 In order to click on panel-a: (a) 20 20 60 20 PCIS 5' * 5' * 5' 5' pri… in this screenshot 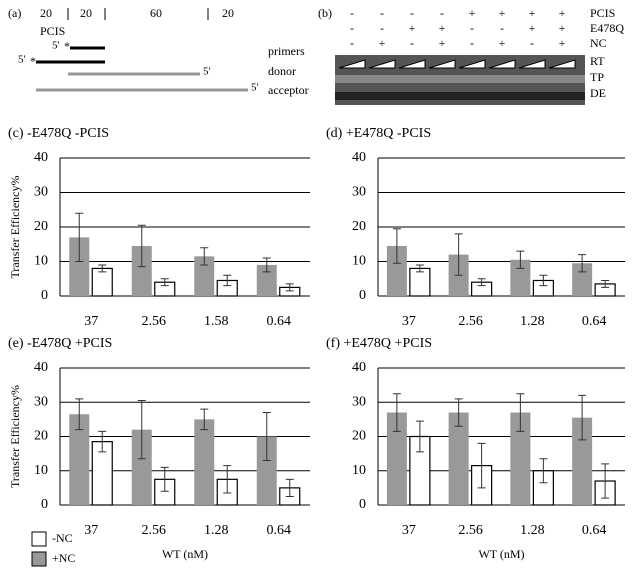, I will do `click(158, 51)`.